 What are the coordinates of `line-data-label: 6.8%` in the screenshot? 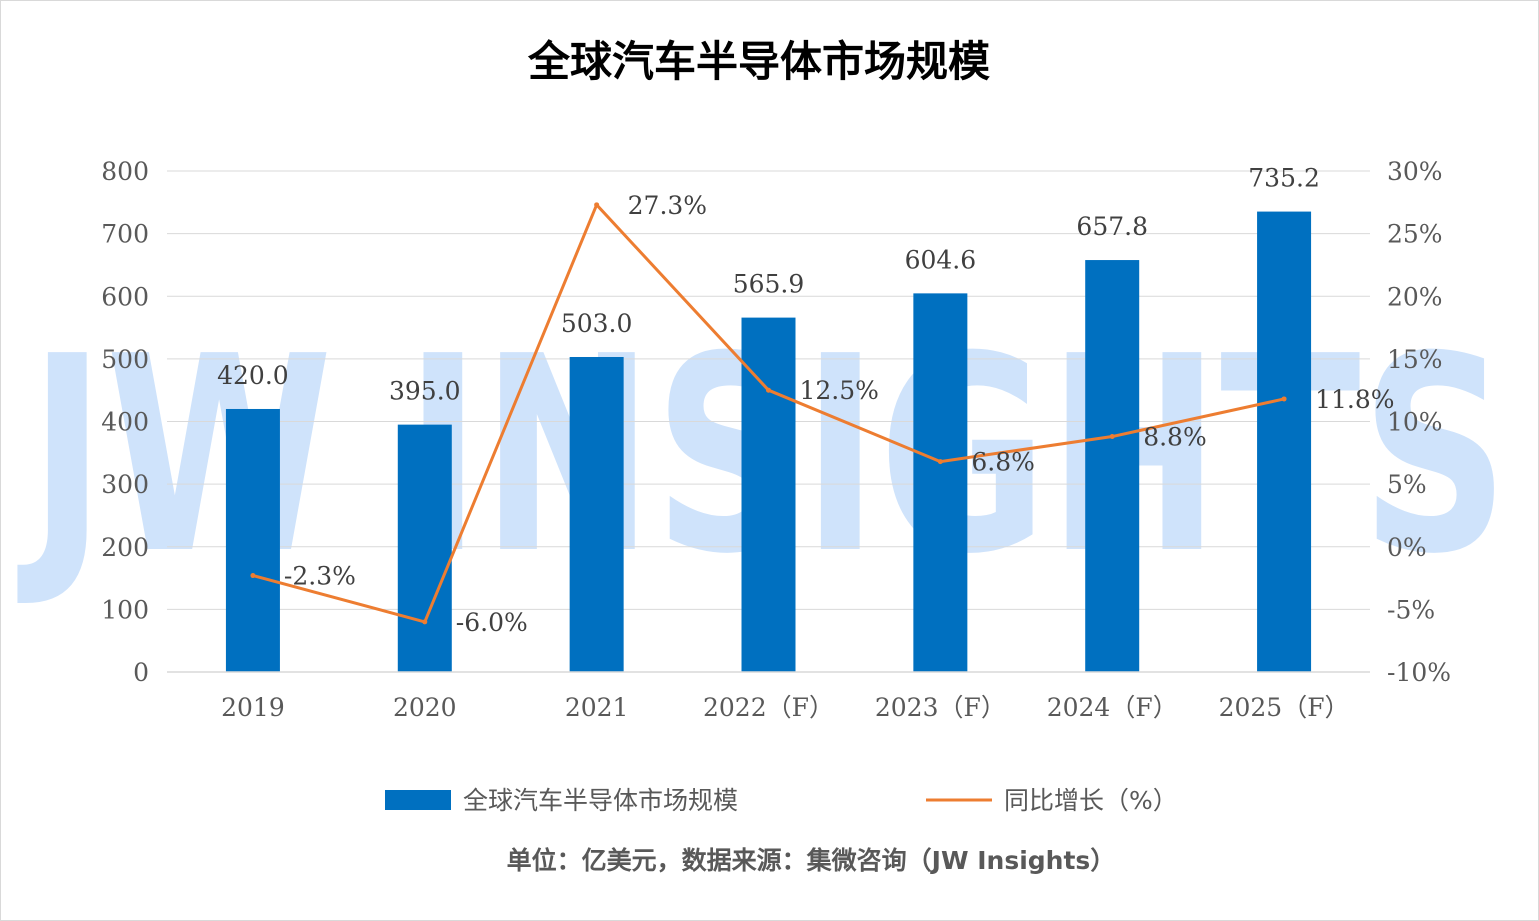 It's located at (1003, 462).